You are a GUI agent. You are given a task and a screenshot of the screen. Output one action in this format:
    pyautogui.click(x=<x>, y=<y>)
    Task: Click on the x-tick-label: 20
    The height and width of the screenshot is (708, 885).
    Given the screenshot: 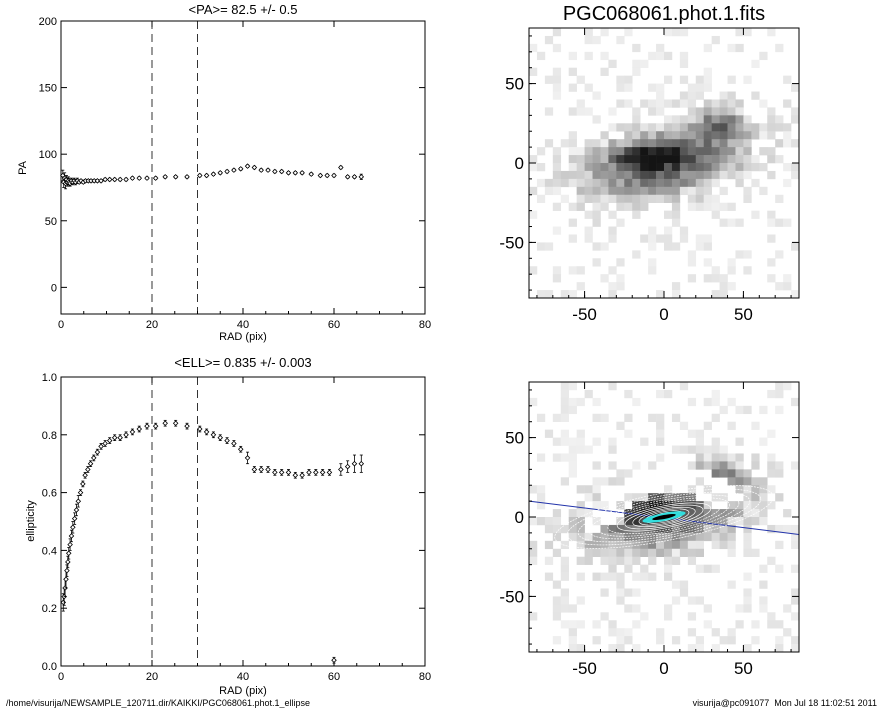 What is the action you would take?
    pyautogui.click(x=152, y=325)
    